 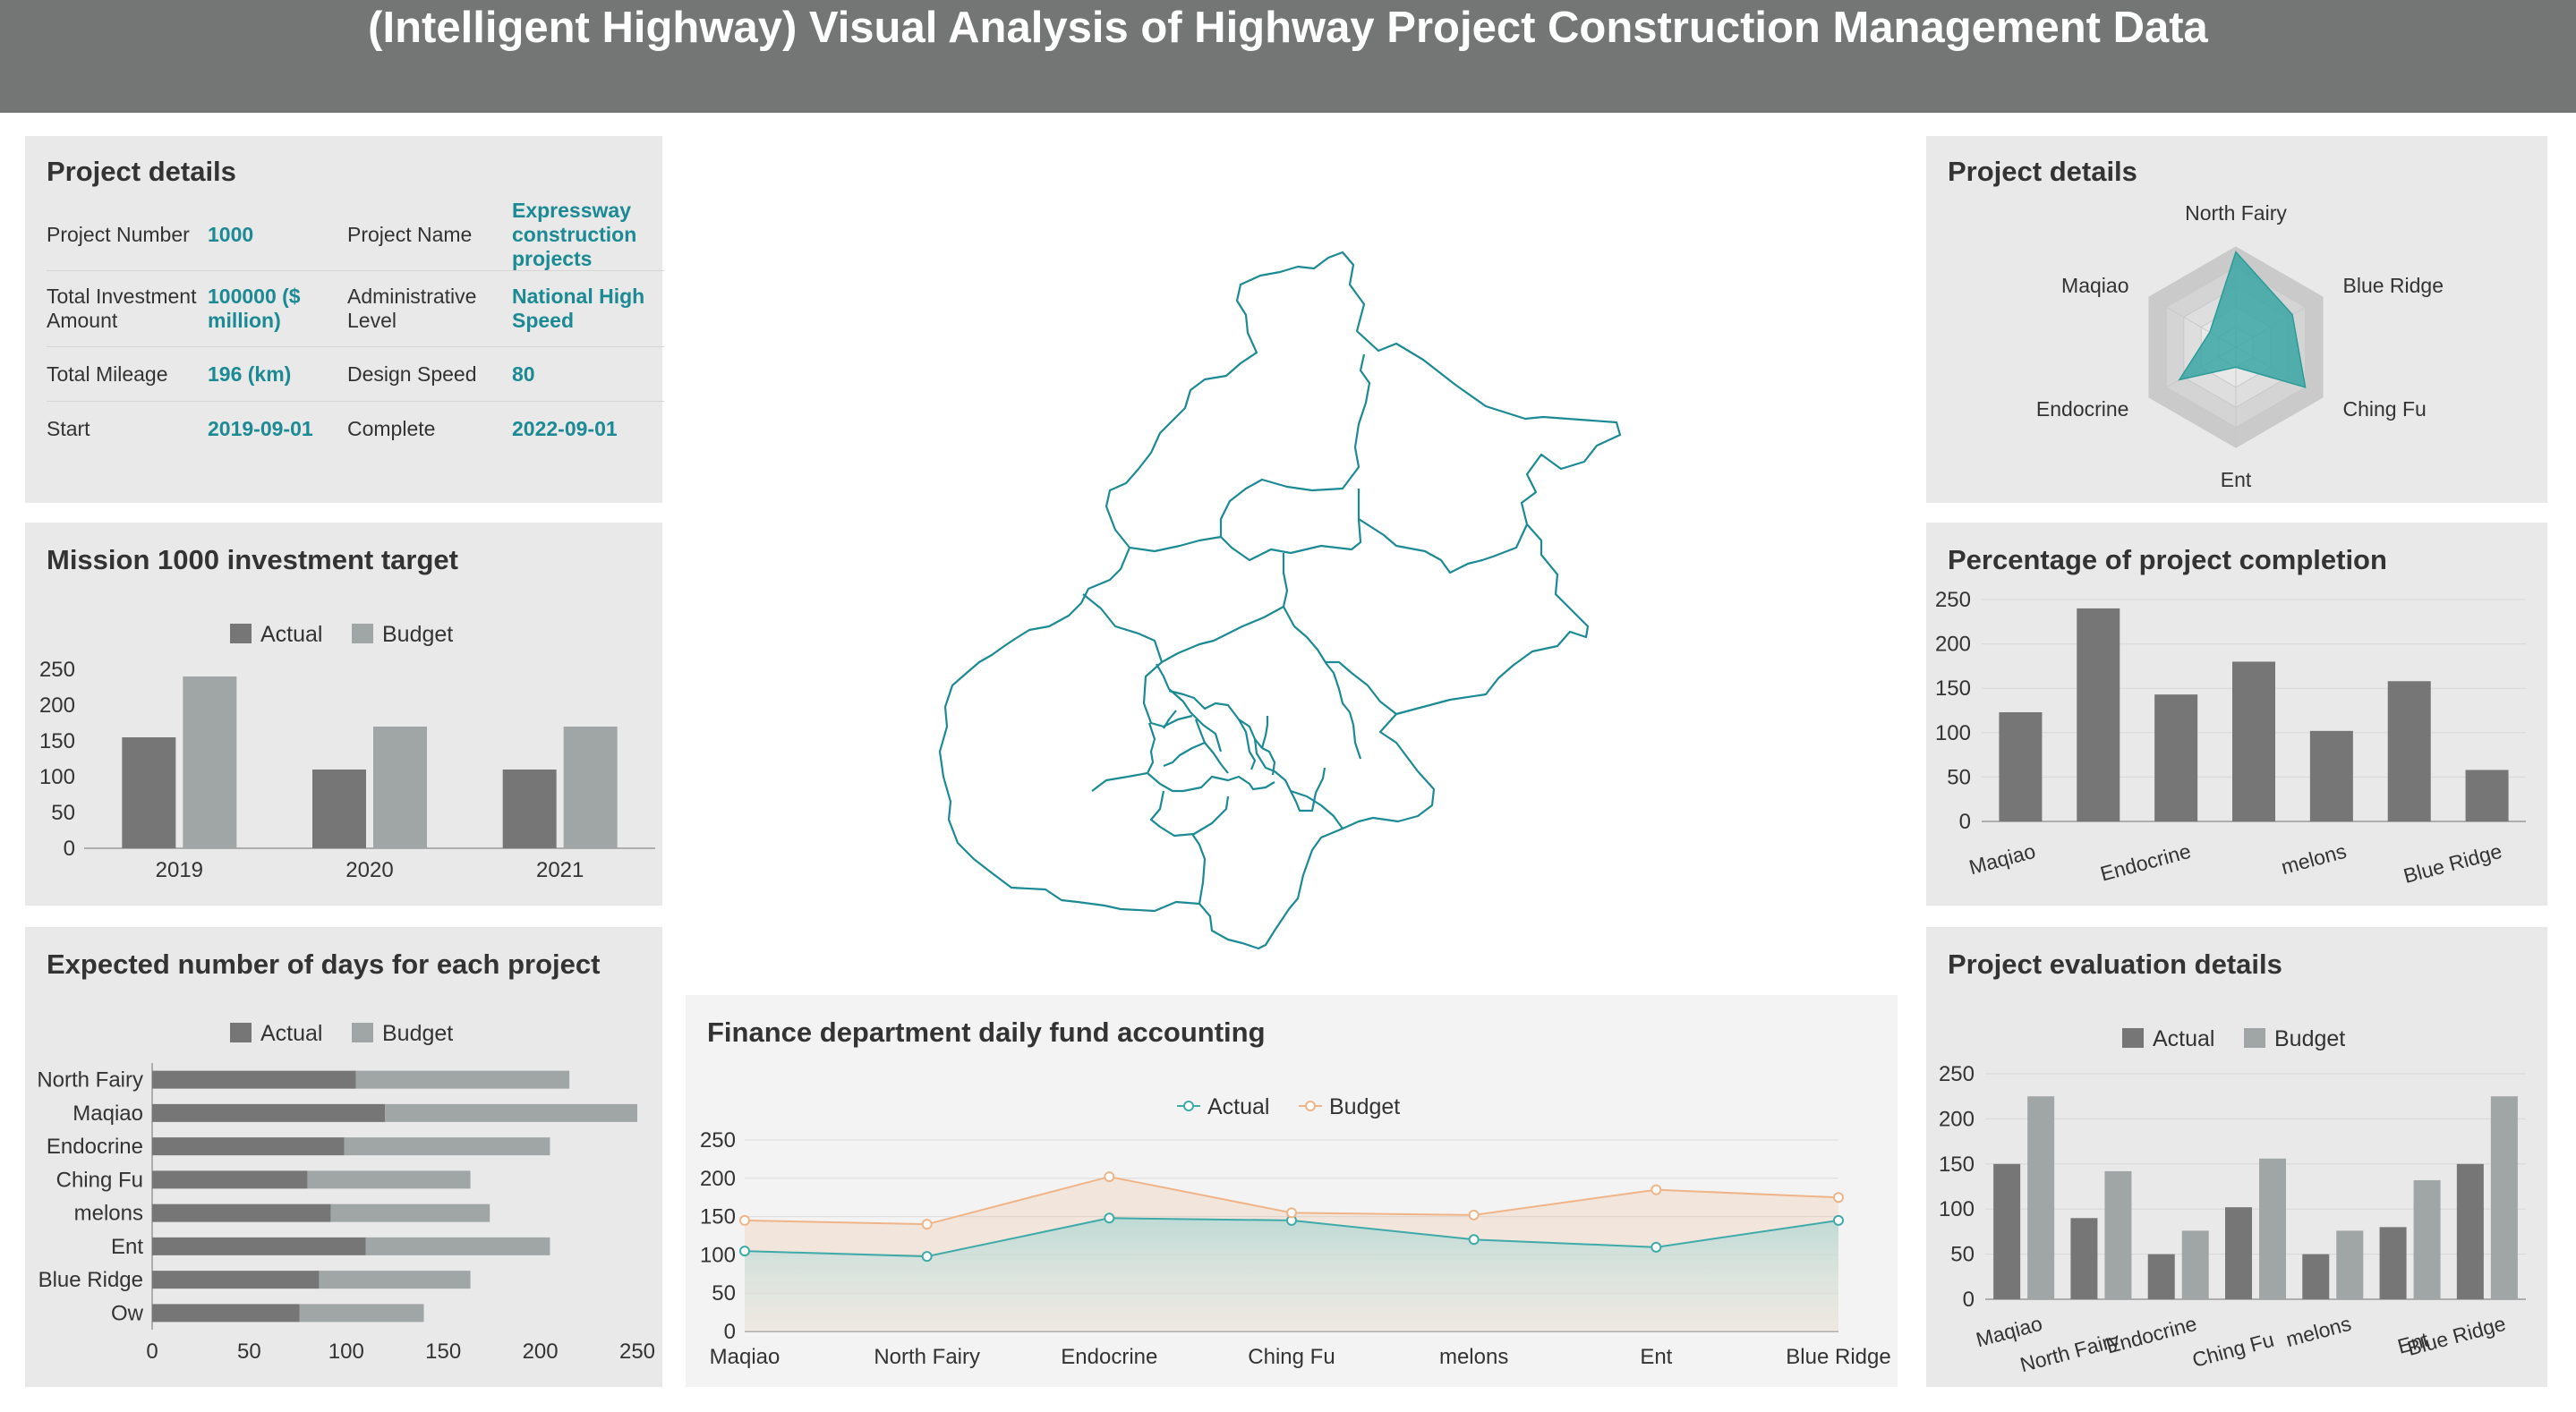 I want to click on x-tick-label: 150, so click(x=443, y=1352).